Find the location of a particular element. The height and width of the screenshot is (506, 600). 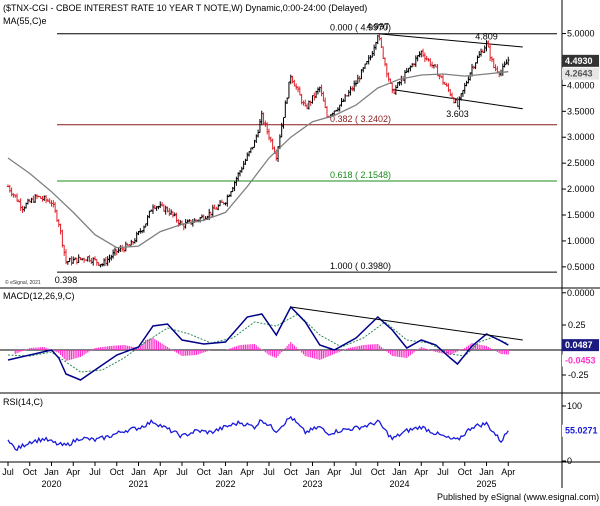

price-tick-label-4: 3.0000 is located at coordinates (581, 137).